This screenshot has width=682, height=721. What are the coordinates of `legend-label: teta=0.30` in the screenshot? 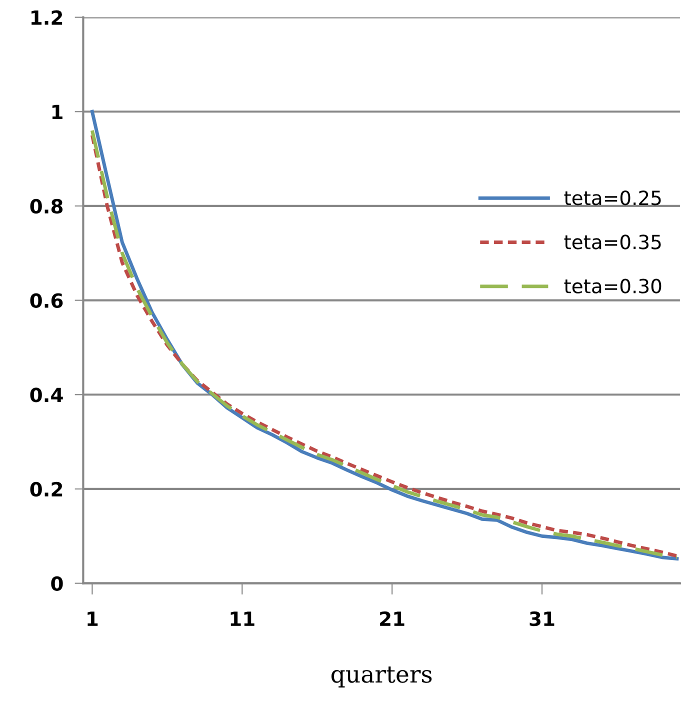 It's located at (613, 286).